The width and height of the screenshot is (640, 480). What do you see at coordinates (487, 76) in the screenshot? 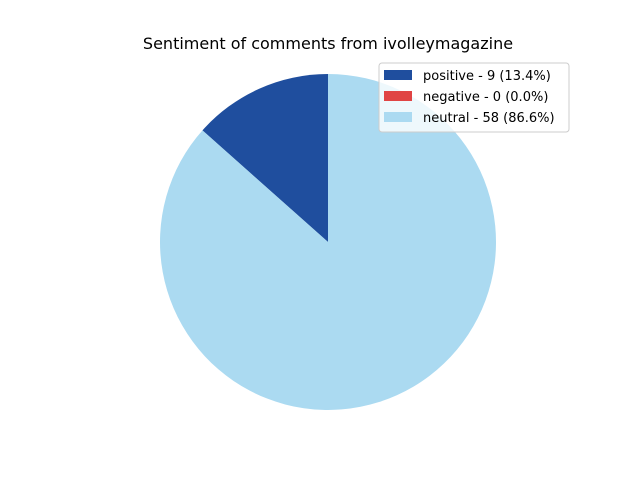
I see `legend-label-0: positive - 9 (13.4%)` at bounding box center [487, 76].